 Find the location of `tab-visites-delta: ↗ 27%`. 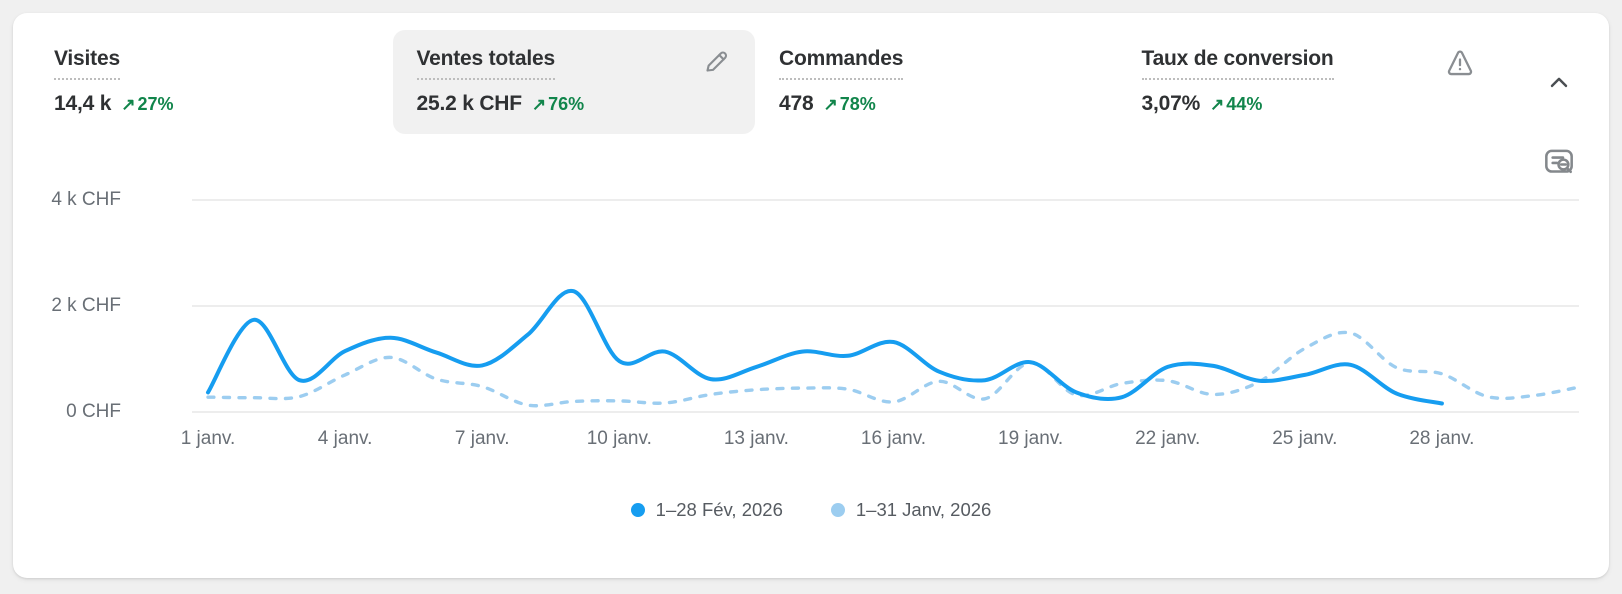

tab-visites-delta: ↗ 27% is located at coordinates (147, 104).